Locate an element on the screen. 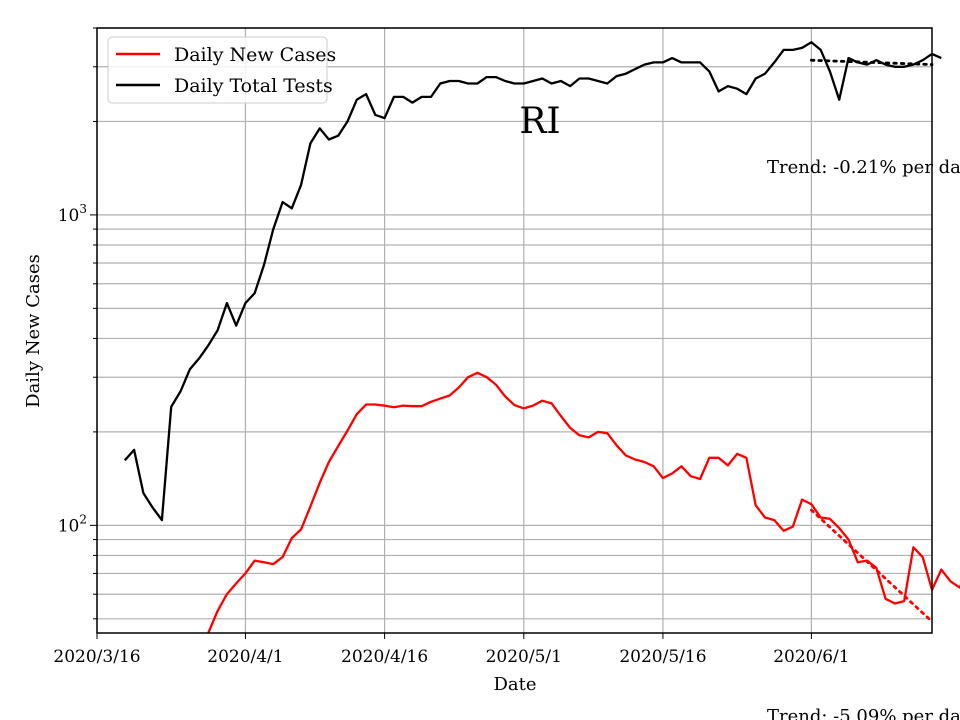 The height and width of the screenshot is (720, 960). y-tick-label: 10³ is located at coordinates (72, 214).